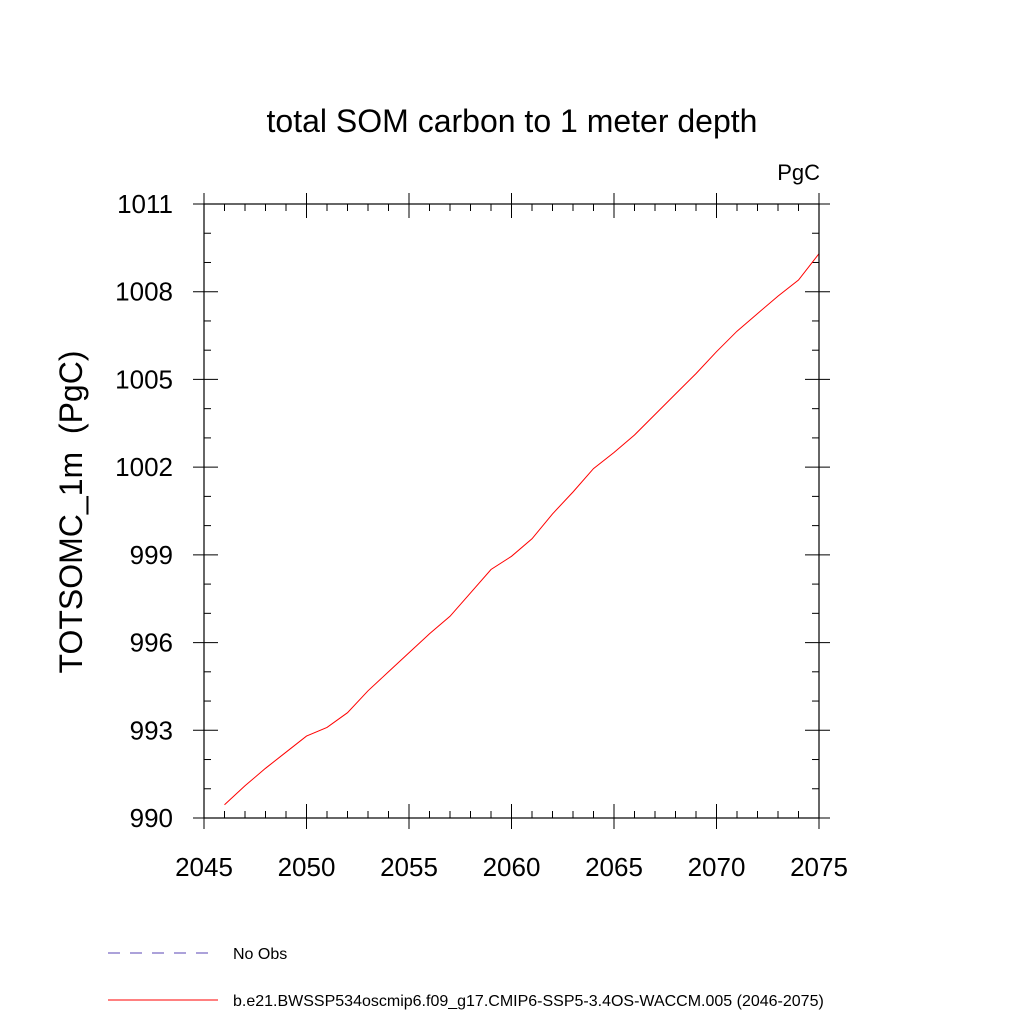  What do you see at coordinates (151, 555) in the screenshot?
I see `y-tick-label: 999` at bounding box center [151, 555].